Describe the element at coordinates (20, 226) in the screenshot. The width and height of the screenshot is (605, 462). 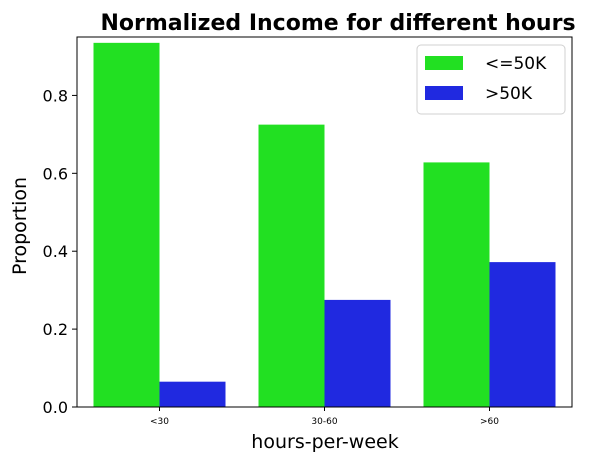
I see `y-axis-label: Proportion` at that location.